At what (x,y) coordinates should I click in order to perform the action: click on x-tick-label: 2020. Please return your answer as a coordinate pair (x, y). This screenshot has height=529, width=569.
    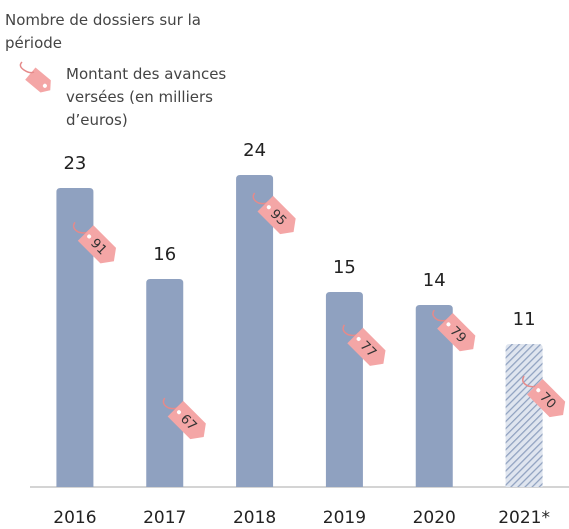
    Looking at the image, I should click on (434, 518).